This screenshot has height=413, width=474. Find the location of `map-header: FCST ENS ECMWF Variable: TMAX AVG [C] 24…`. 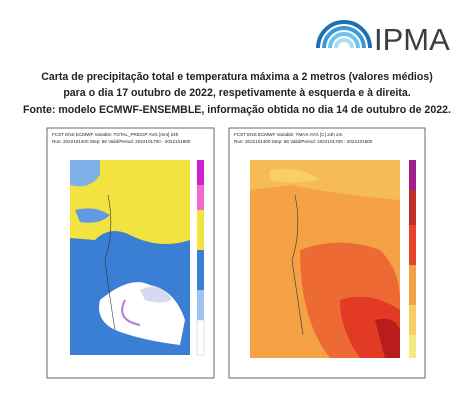

map-header: FCST ENS ECMWF Variable: TMAX AVG [C] 24… is located at coordinates (288, 134).